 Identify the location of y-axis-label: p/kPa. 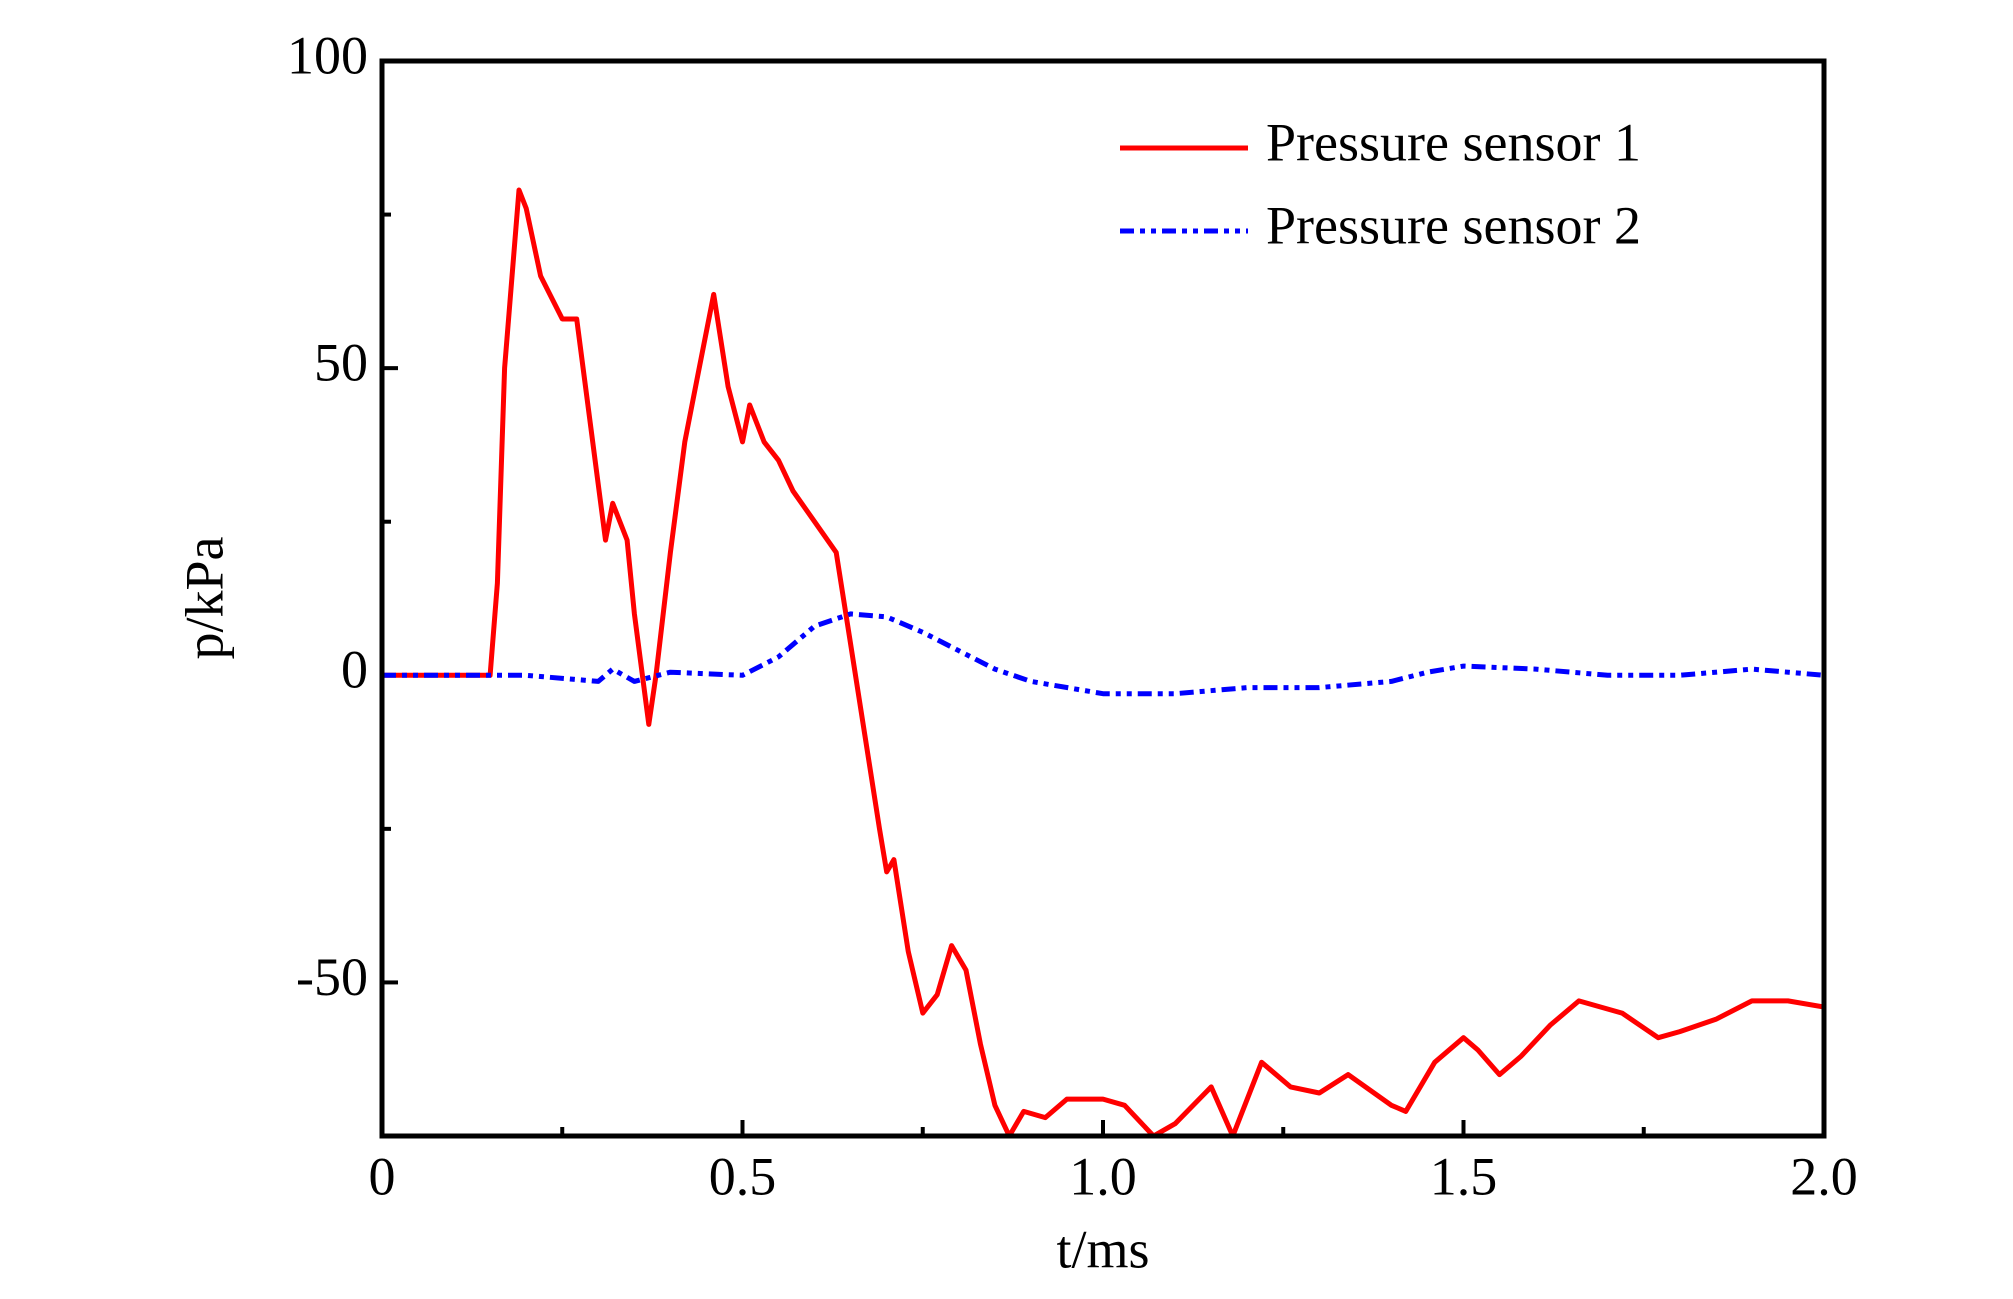
(204, 597).